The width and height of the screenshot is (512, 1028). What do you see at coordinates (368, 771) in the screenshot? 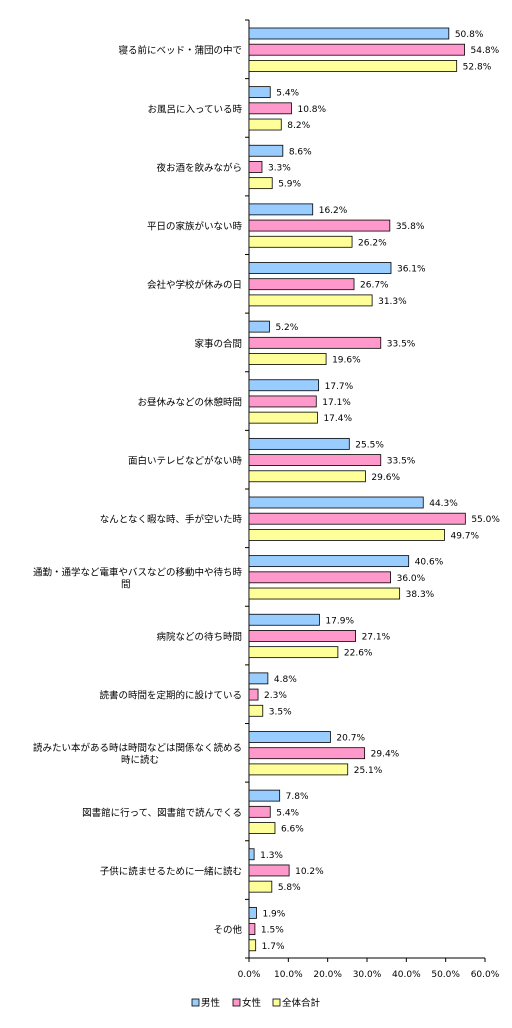
I see `data-label: 25.1%` at bounding box center [368, 771].